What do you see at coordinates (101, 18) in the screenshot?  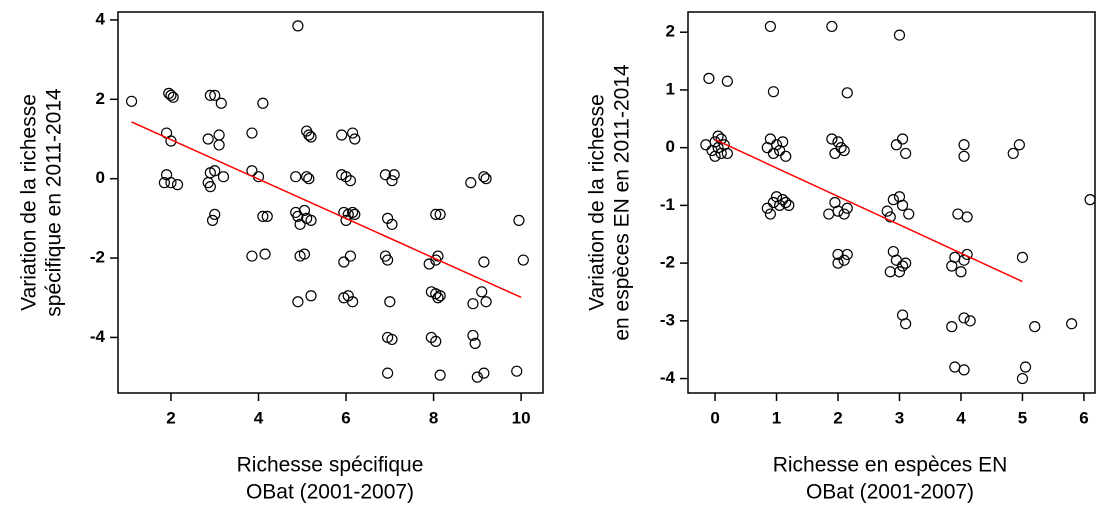 I see `y-tick-label: 4` at bounding box center [101, 18].